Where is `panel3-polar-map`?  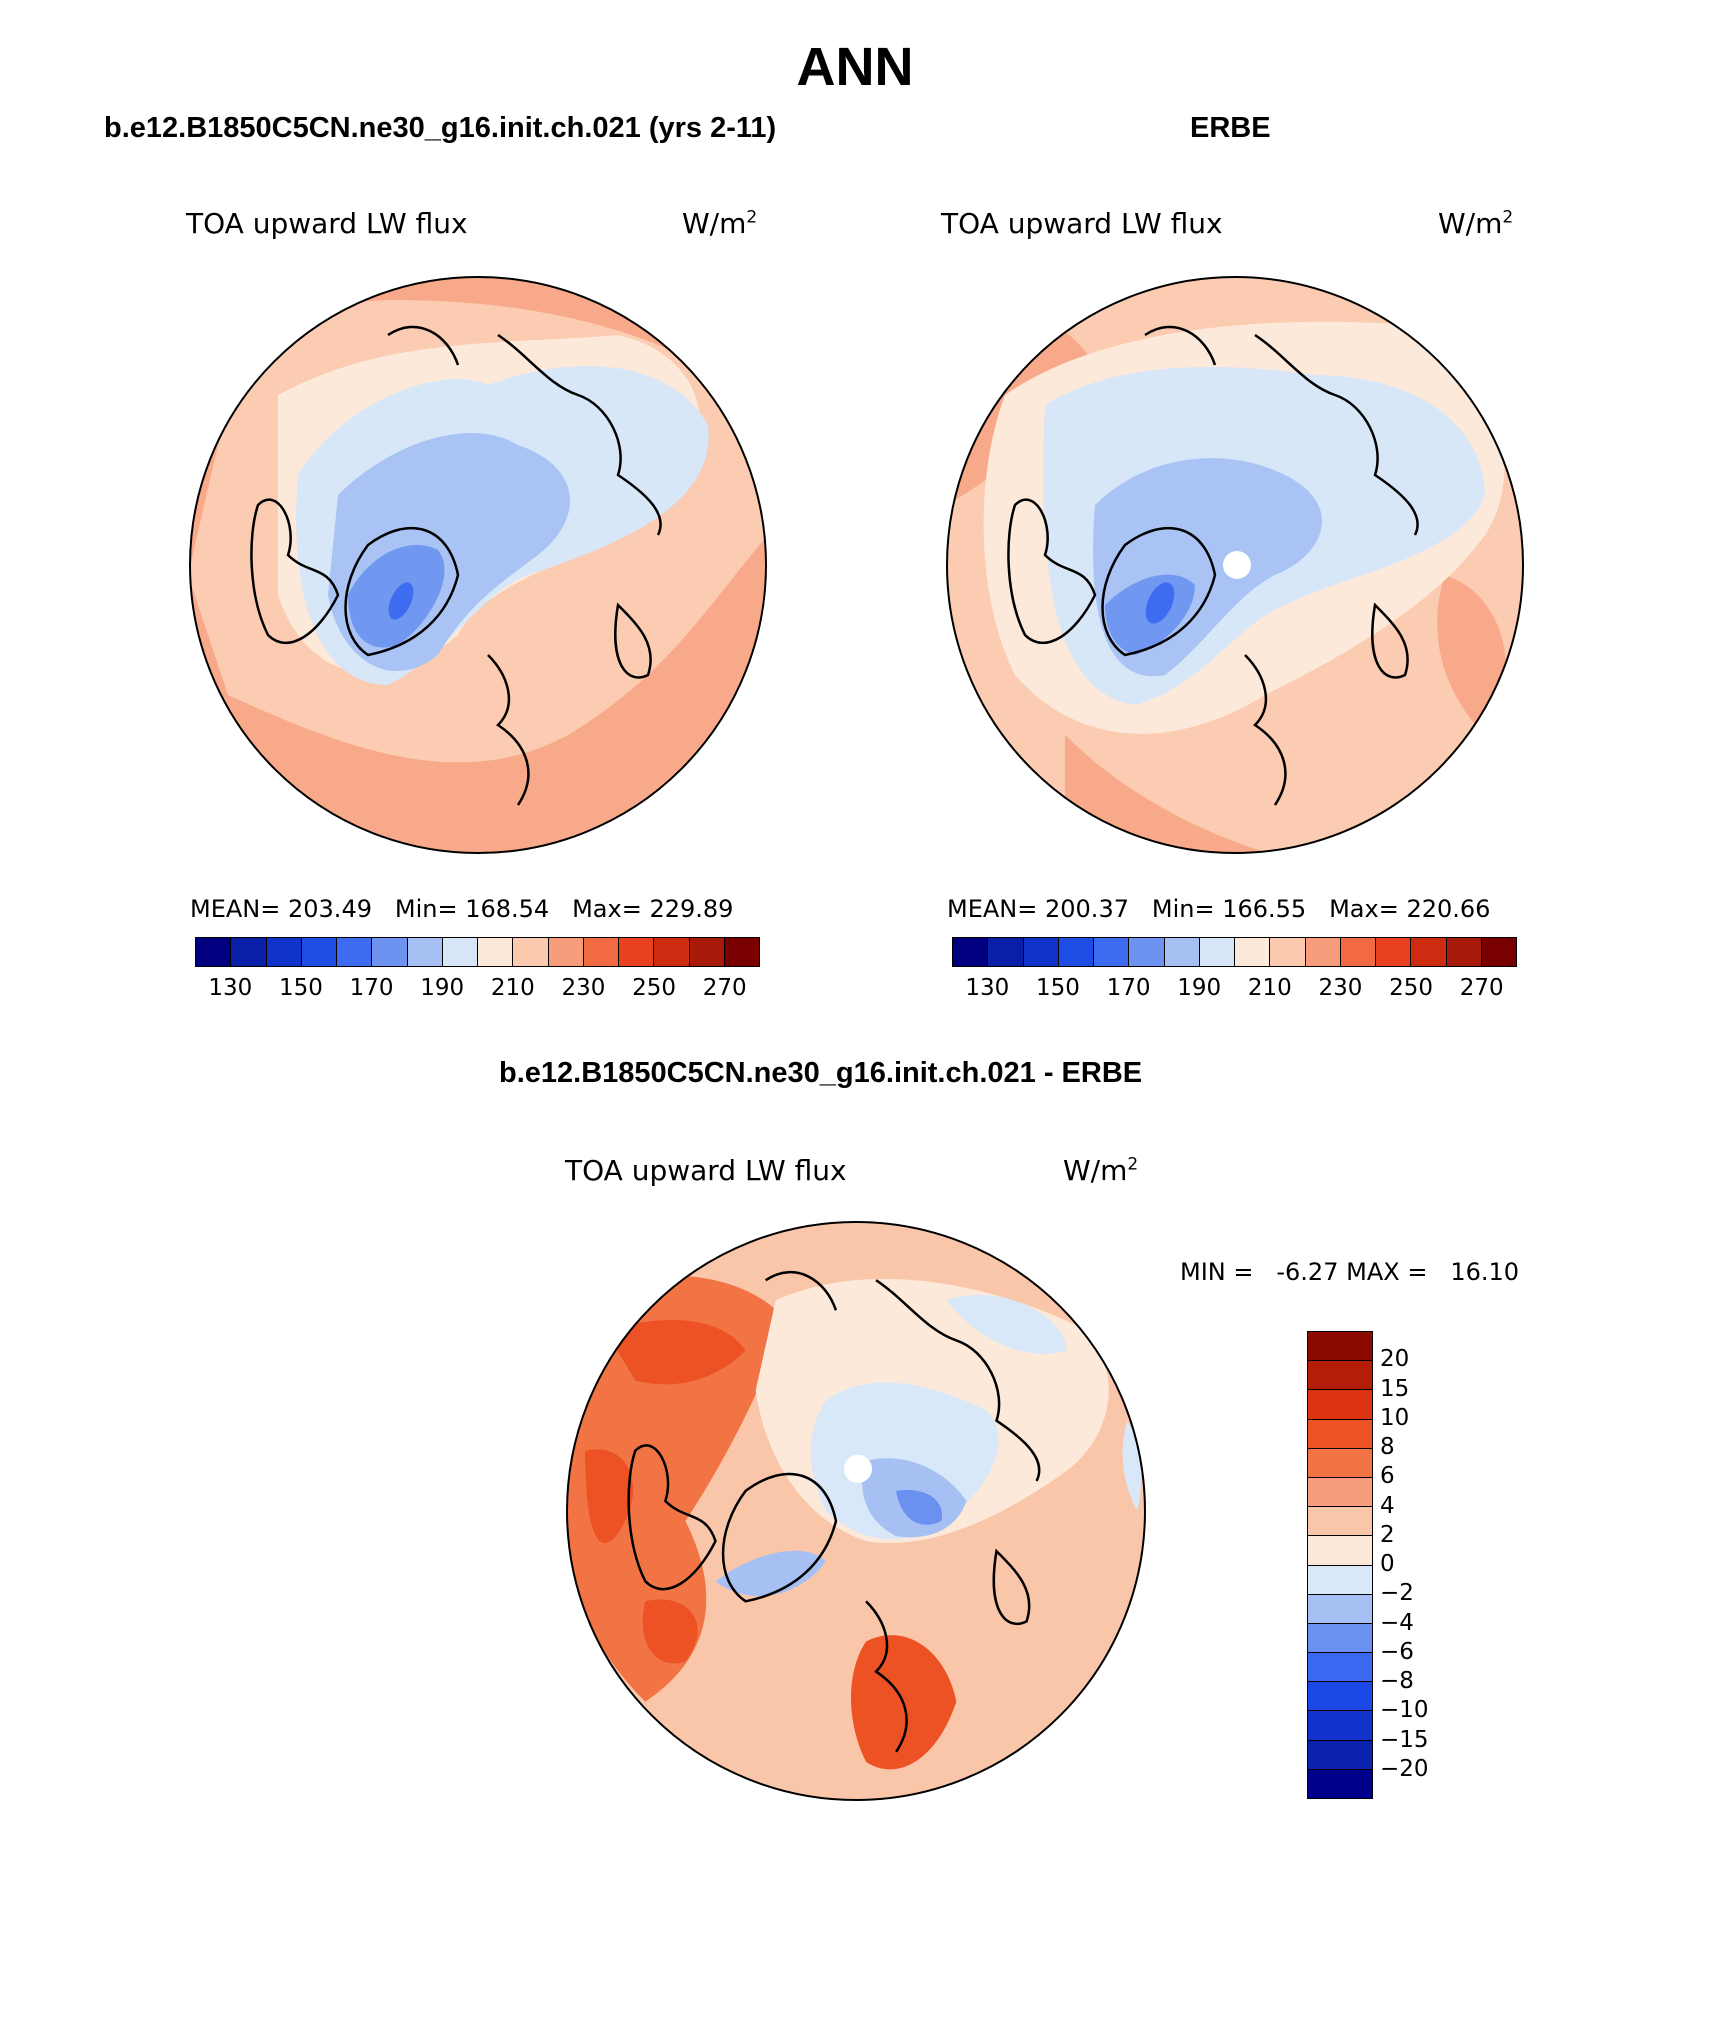
panel3-polar-map is located at coordinates (856, 1511).